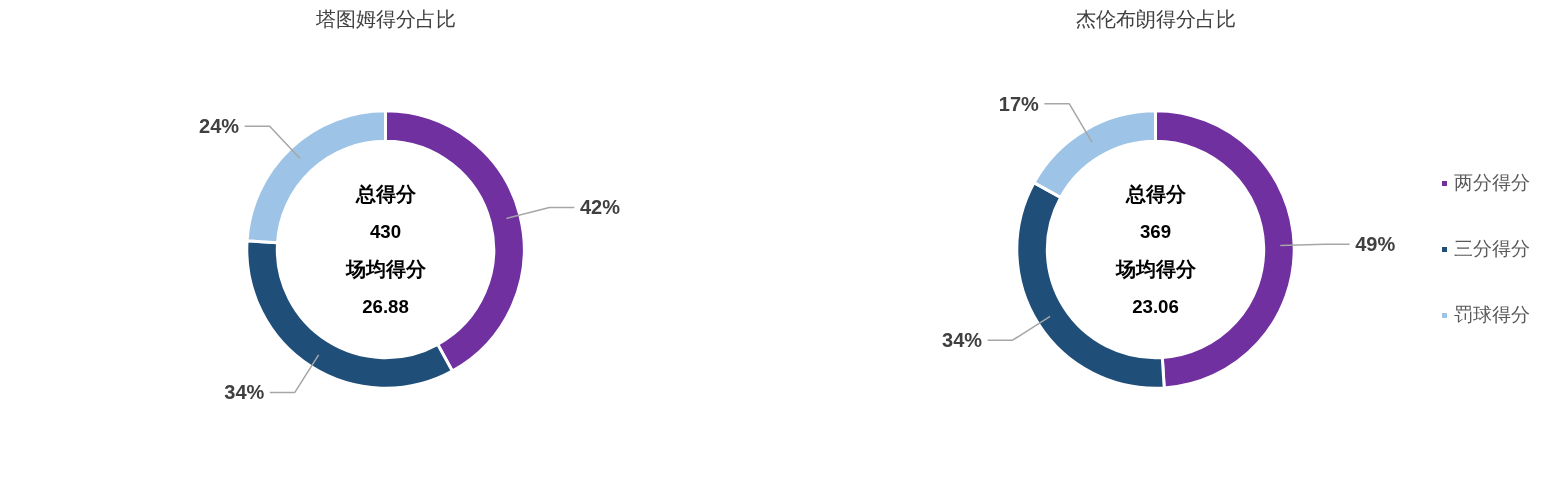 The width and height of the screenshot is (1568, 498). I want to click on chart-title: 塔图姆得分占比, so click(385, 18).